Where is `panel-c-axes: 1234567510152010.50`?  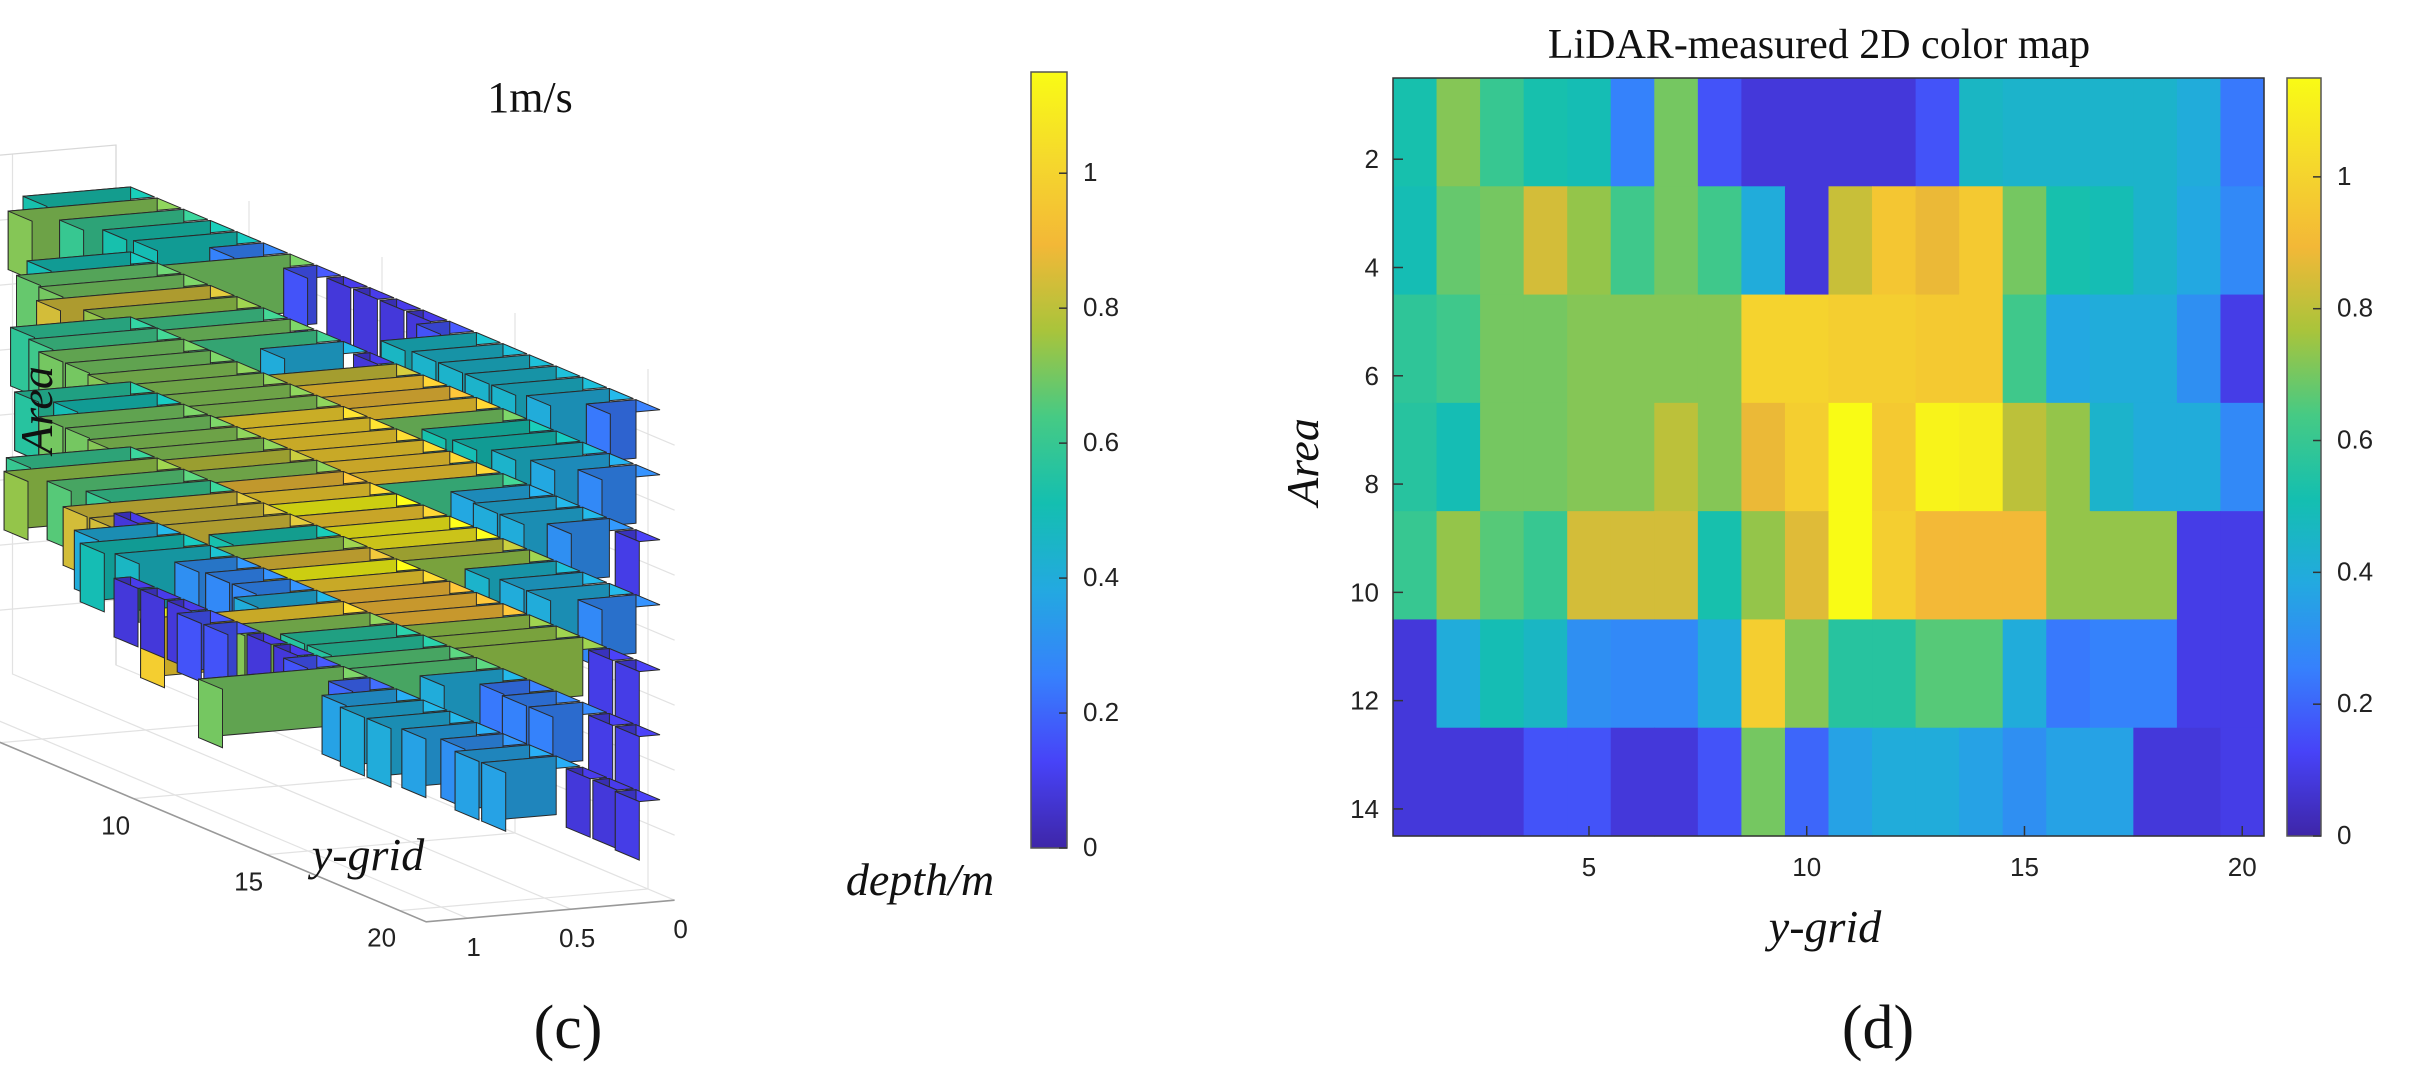
panel-c-axes: 1234567510152010.50 is located at coordinates (344, 851).